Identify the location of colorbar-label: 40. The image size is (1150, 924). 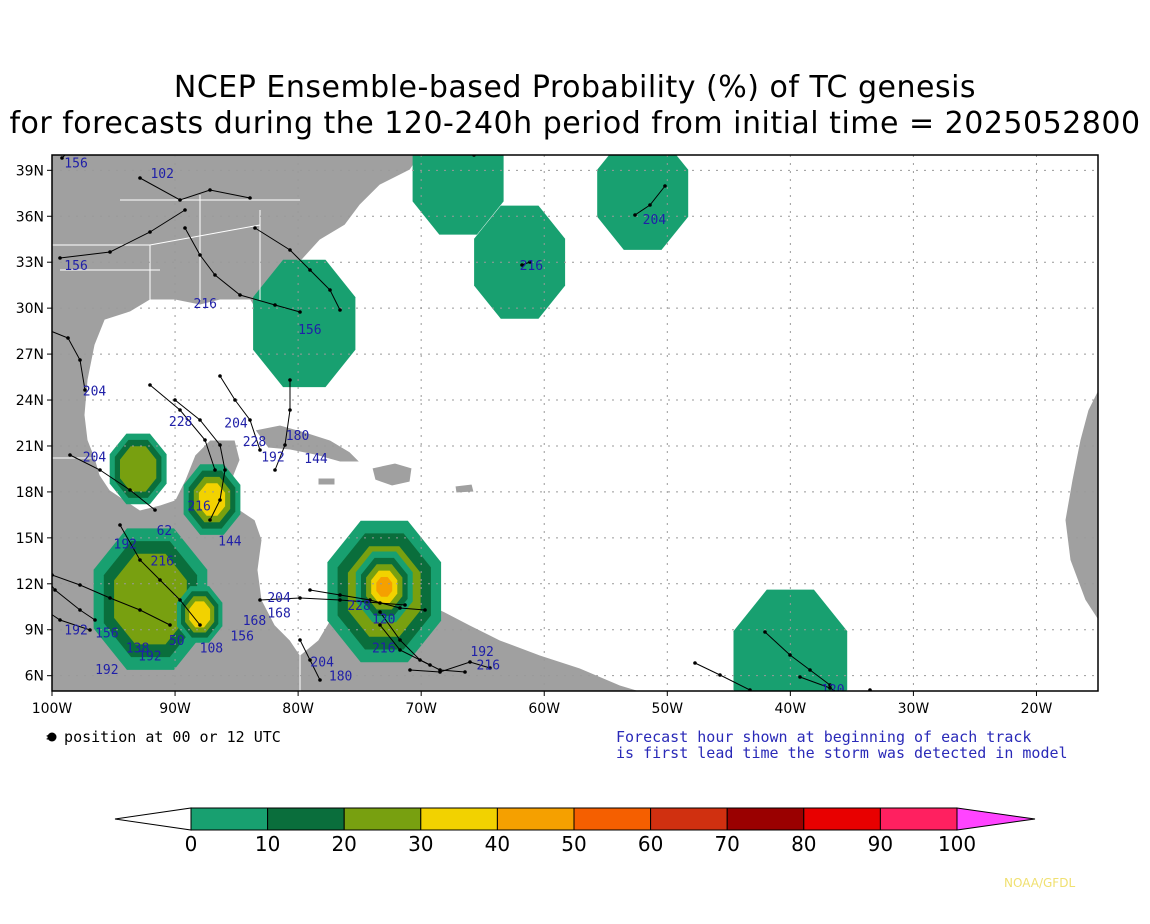
(497, 844).